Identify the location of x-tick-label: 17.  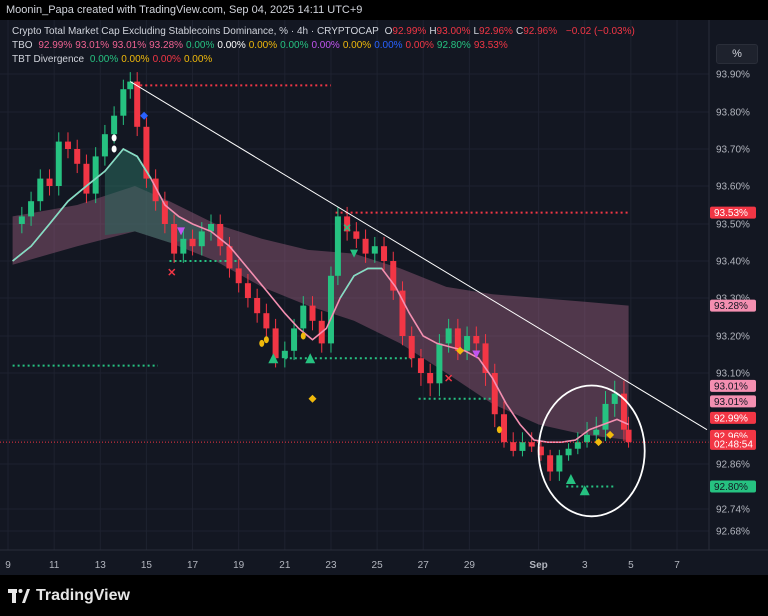
(193, 565).